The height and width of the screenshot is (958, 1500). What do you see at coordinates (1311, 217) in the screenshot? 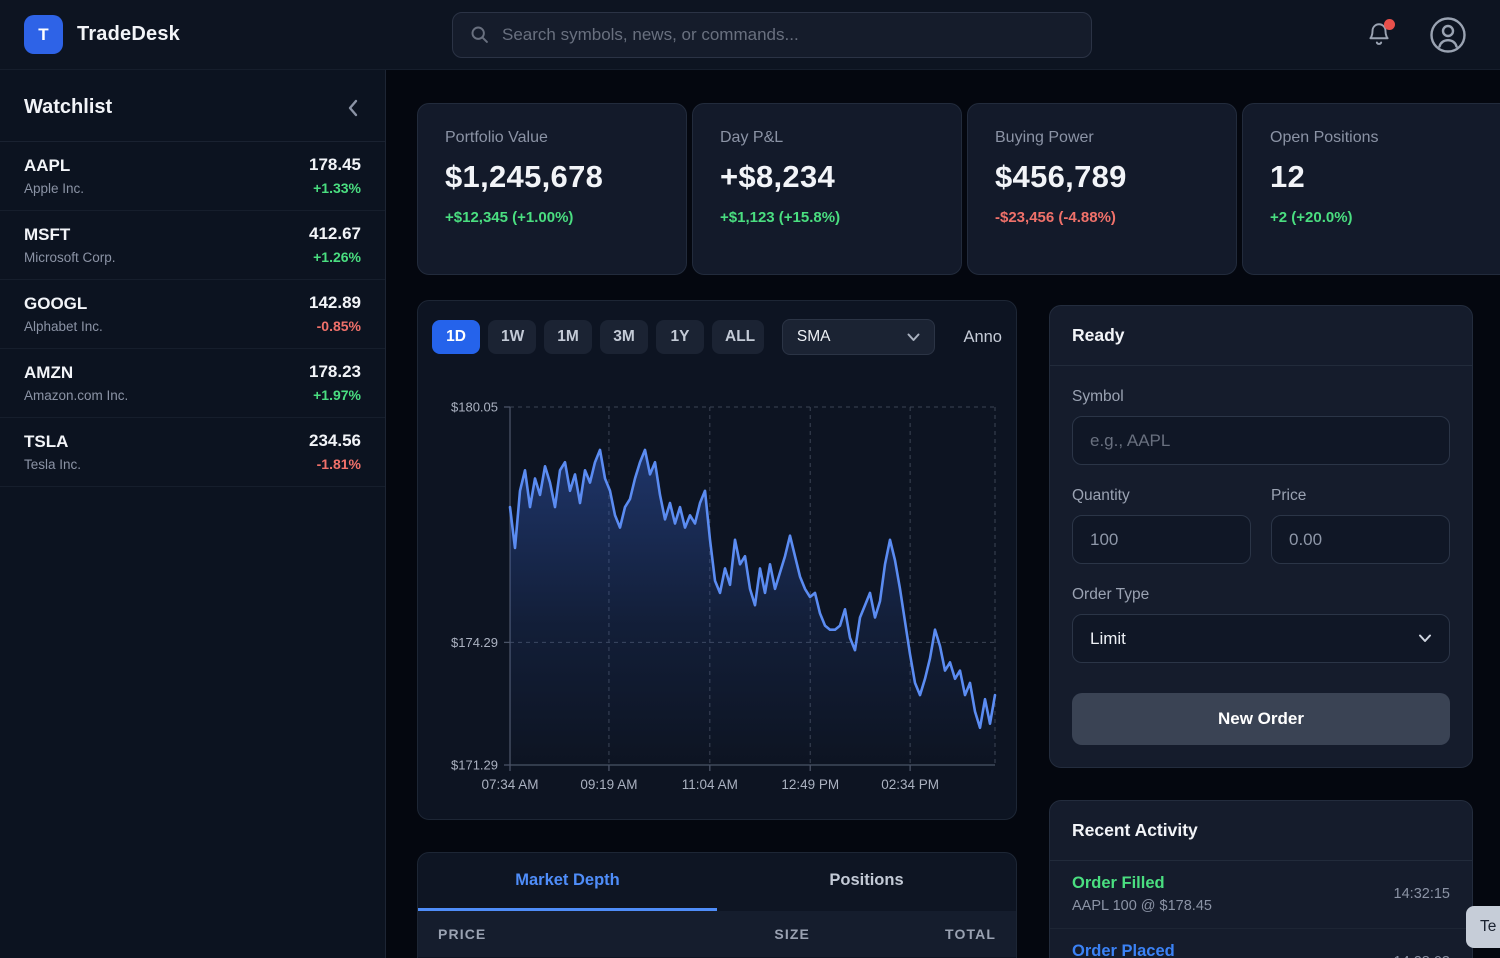
I see `stat-delta: +2 (+20.0%)` at bounding box center [1311, 217].